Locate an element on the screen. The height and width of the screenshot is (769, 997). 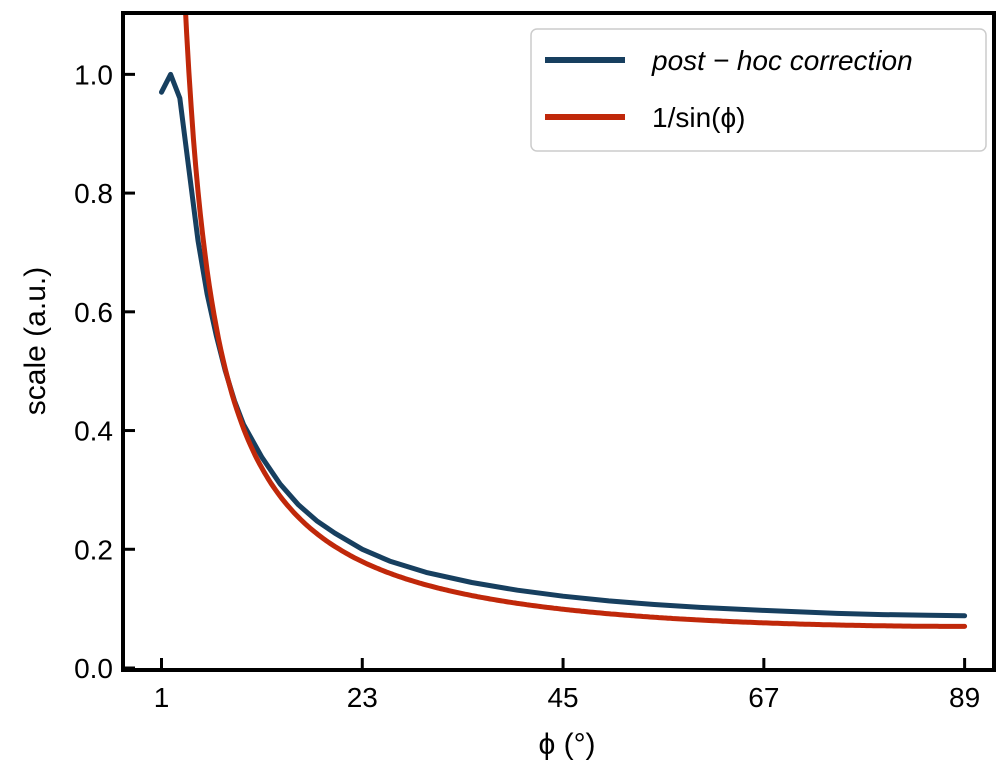
legend-label-inverse-sin: 1/sin(ϕ) is located at coordinates (698, 117).